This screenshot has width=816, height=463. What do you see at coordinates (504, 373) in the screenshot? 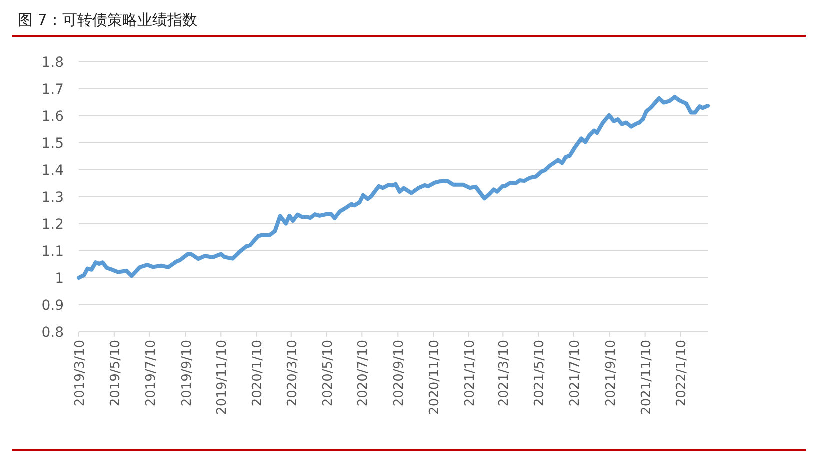
I see `x-tick-label: 2021/3/10` at bounding box center [504, 373].